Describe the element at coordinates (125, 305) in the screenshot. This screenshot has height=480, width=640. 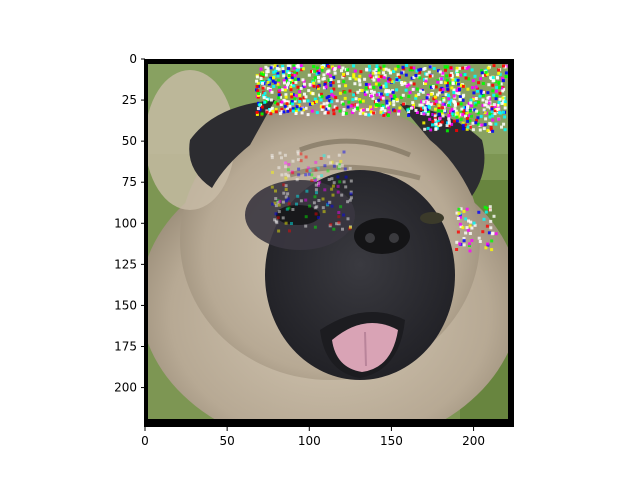
I see `y-tick-label: 150` at that location.